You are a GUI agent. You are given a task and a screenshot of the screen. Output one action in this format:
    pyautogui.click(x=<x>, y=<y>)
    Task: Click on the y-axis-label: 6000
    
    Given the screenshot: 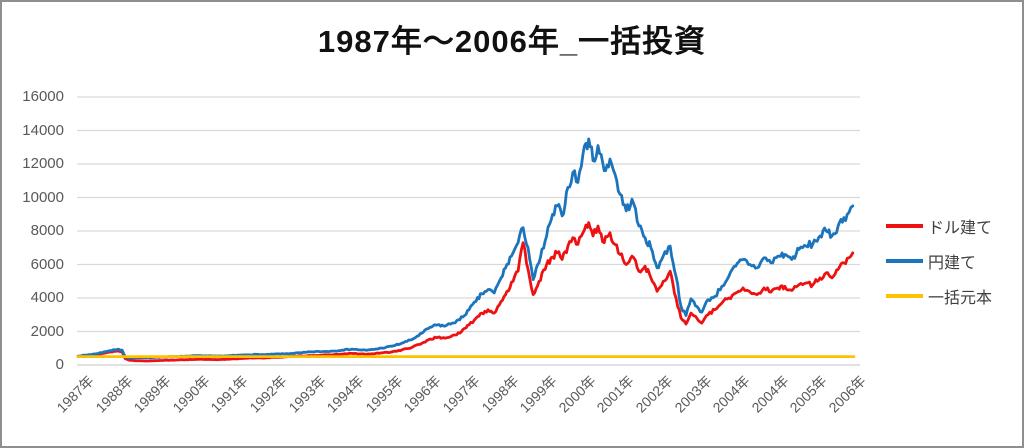 What is the action you would take?
    pyautogui.click(x=47, y=264)
    